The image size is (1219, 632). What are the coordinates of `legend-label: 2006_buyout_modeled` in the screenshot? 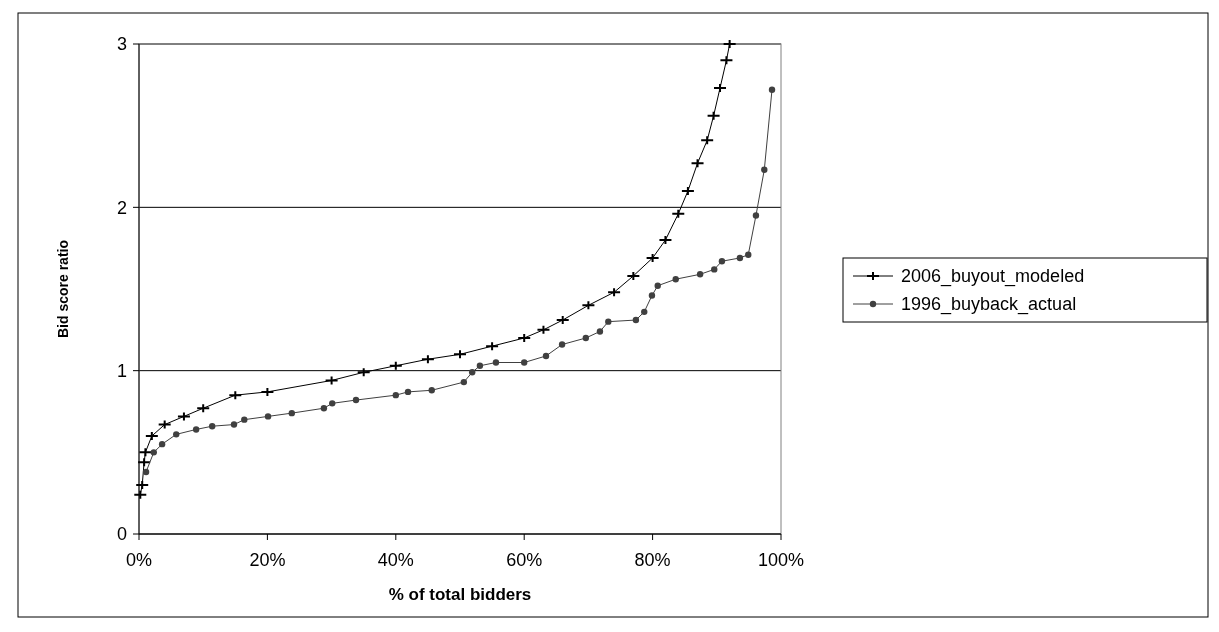 It's located at (993, 277).